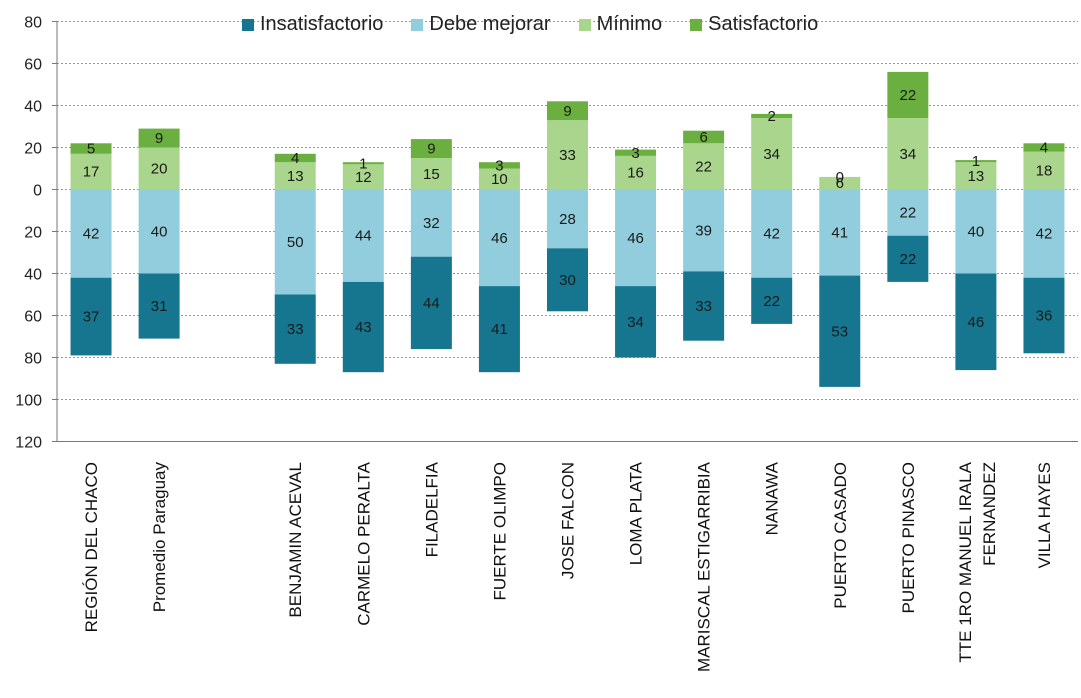  Describe the element at coordinates (840, 183) in the screenshot. I see `data-label: 6` at that location.